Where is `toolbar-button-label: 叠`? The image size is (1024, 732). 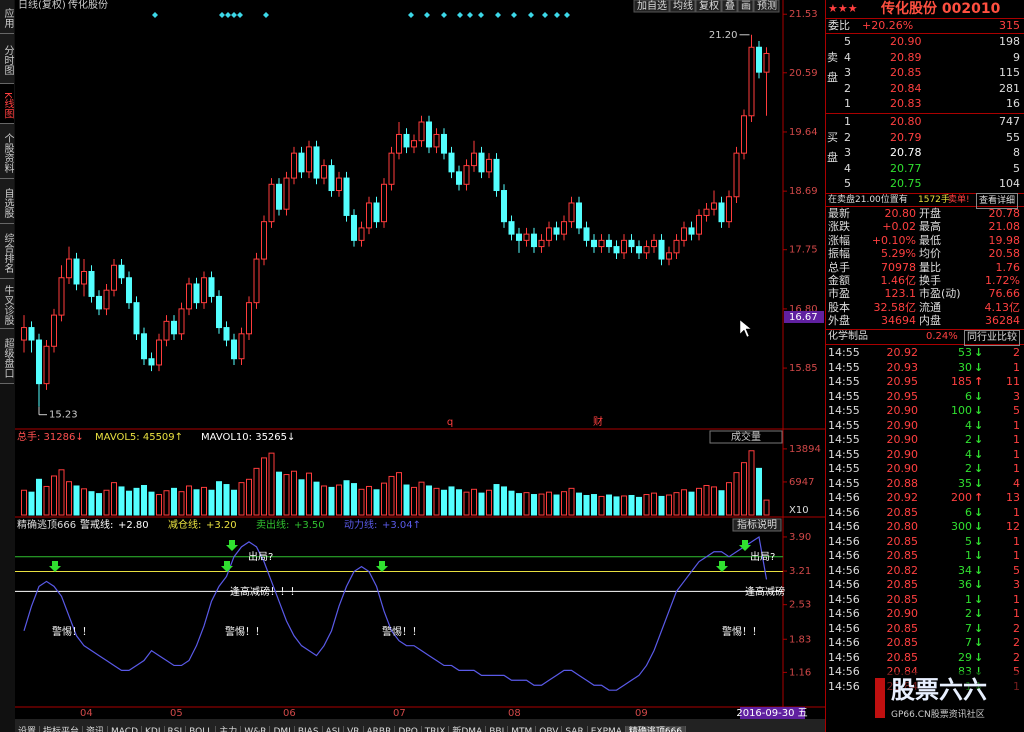 toolbar-button-label: 叠 is located at coordinates (730, 6).